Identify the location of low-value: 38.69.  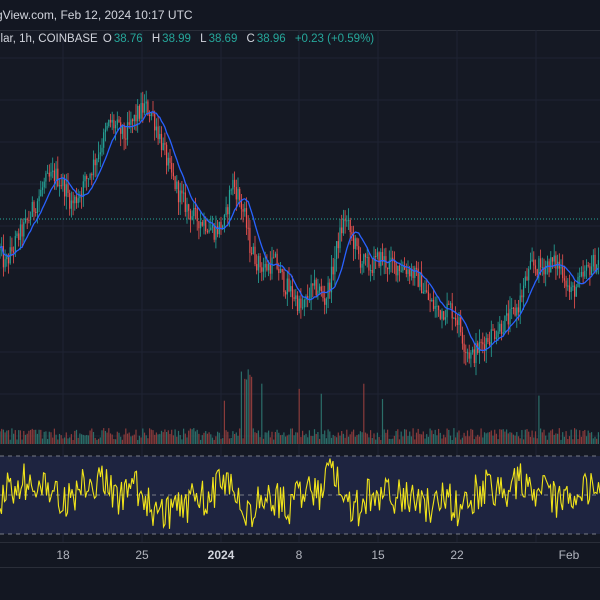
(223, 39).